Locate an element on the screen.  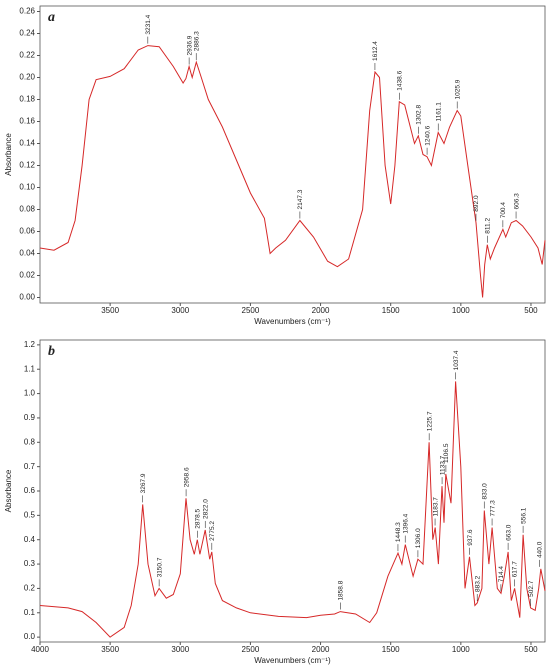
y-tick-label: 0.12 is located at coordinates (27, 165).